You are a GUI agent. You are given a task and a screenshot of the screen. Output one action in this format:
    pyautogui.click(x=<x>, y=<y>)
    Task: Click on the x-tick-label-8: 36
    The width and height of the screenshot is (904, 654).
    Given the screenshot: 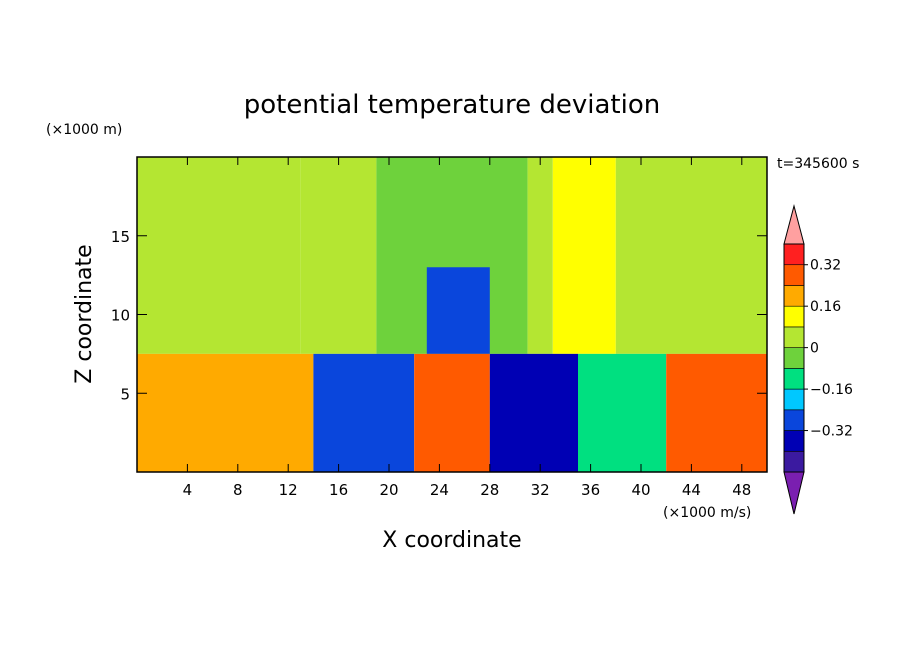 What is the action you would take?
    pyautogui.click(x=590, y=490)
    